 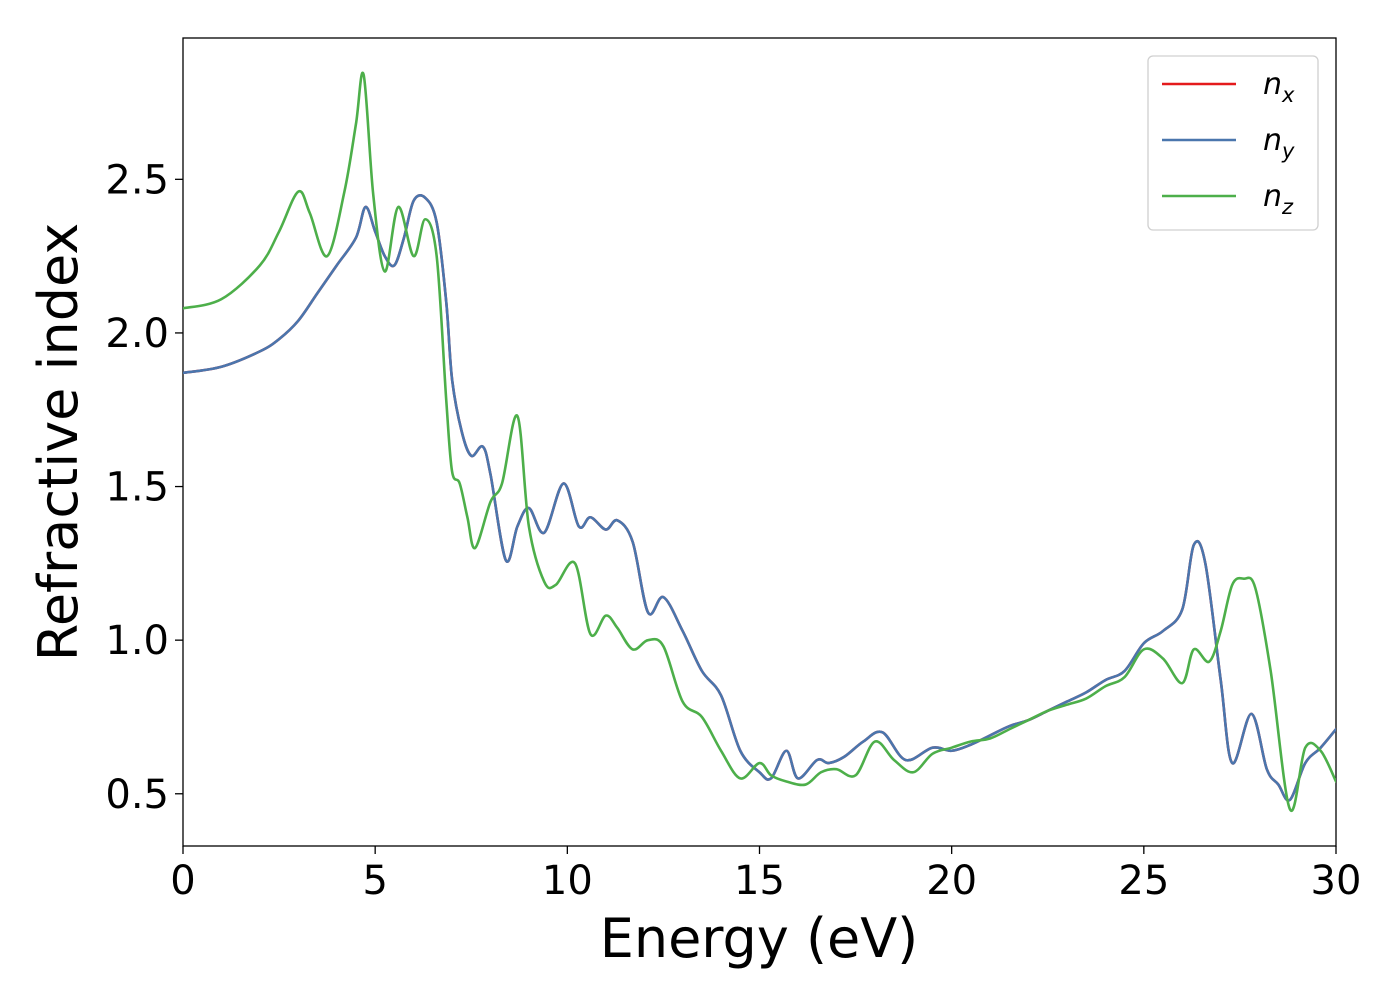 I want to click on x-tick-label: 5, so click(x=374, y=881).